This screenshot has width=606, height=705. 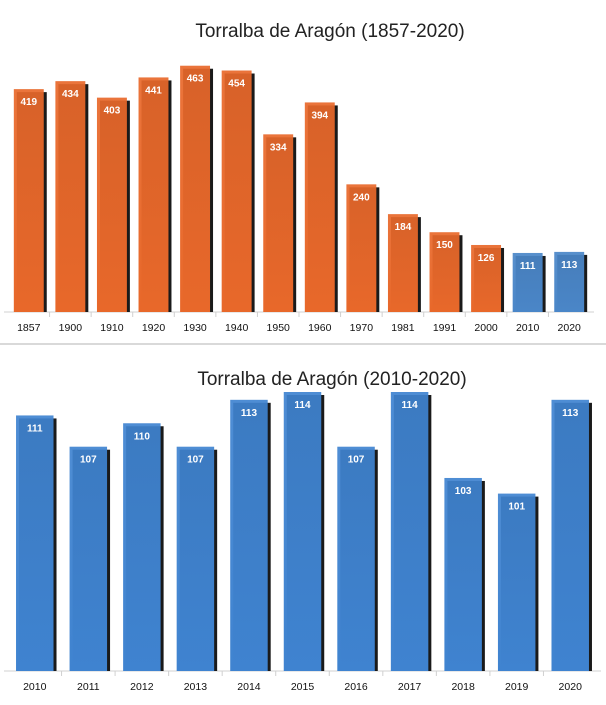 I want to click on data-label-2019: 101, so click(x=516, y=507).